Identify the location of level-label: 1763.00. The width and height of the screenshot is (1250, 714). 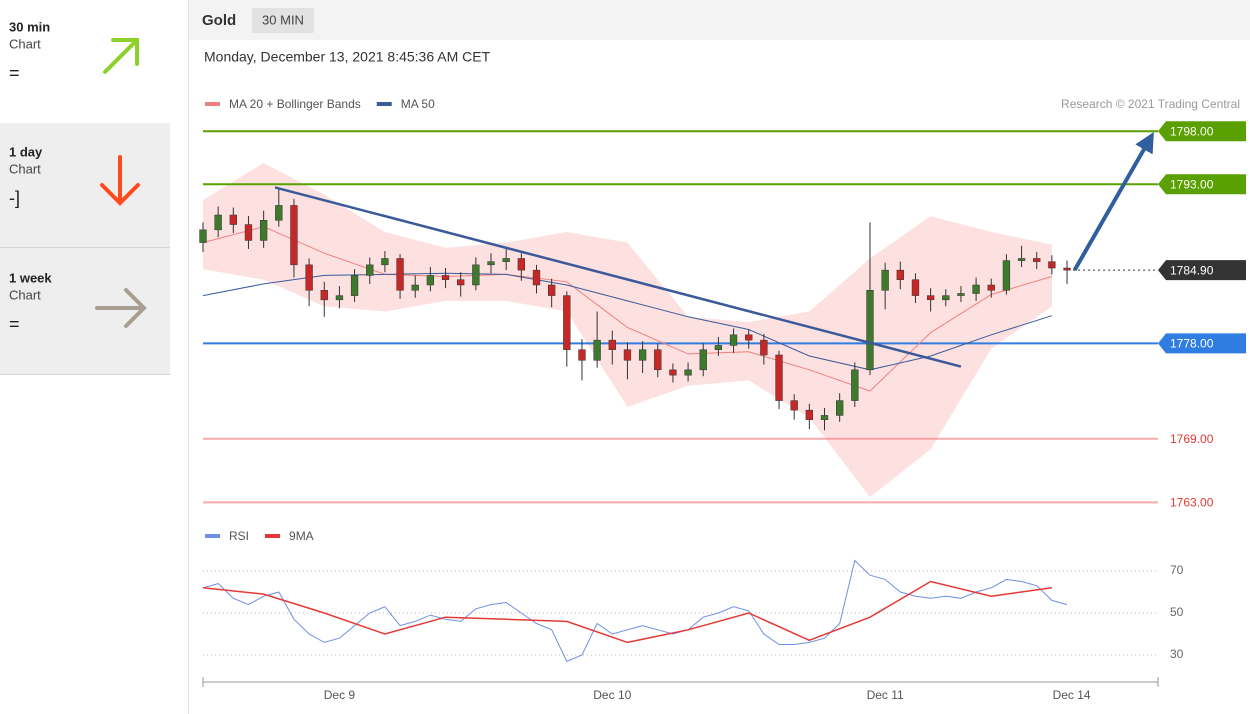
(1192, 503).